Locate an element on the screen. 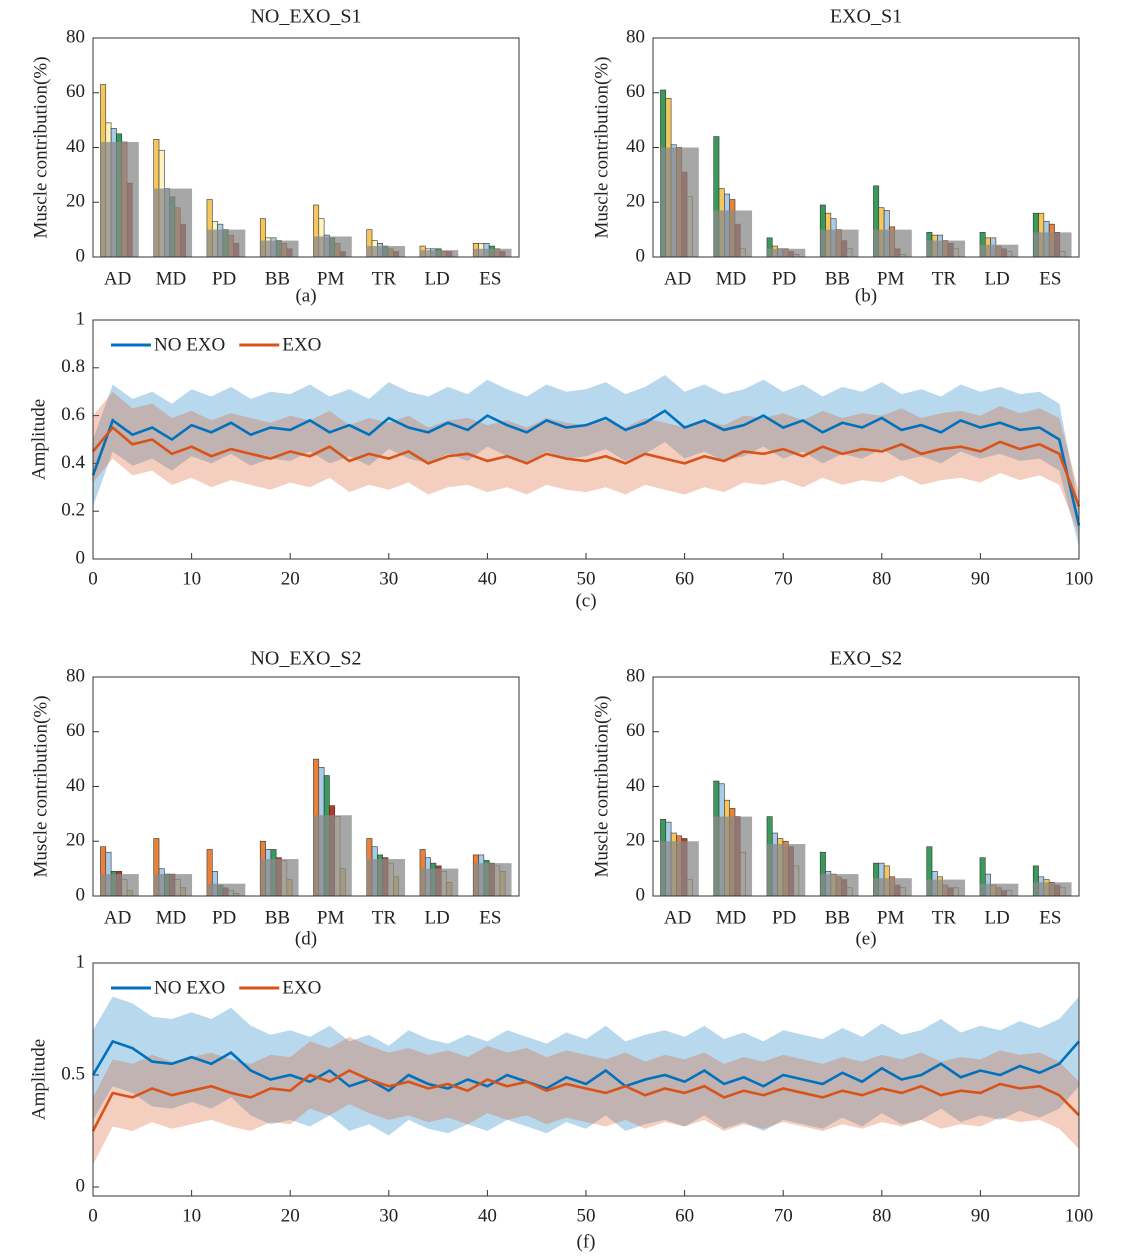 This screenshot has width=1134, height=1260. x-tick-label: 0 is located at coordinates (93, 1215).